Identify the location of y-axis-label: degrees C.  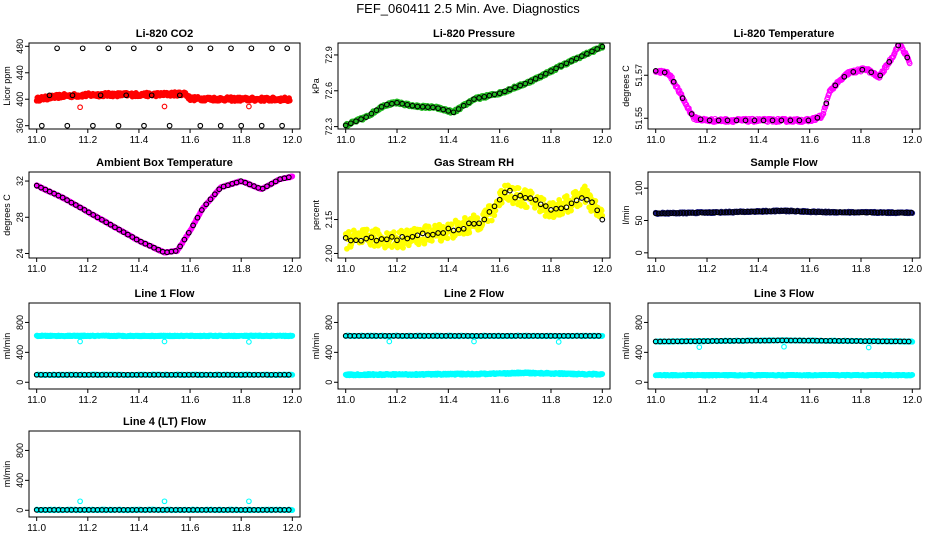
(7, 215).